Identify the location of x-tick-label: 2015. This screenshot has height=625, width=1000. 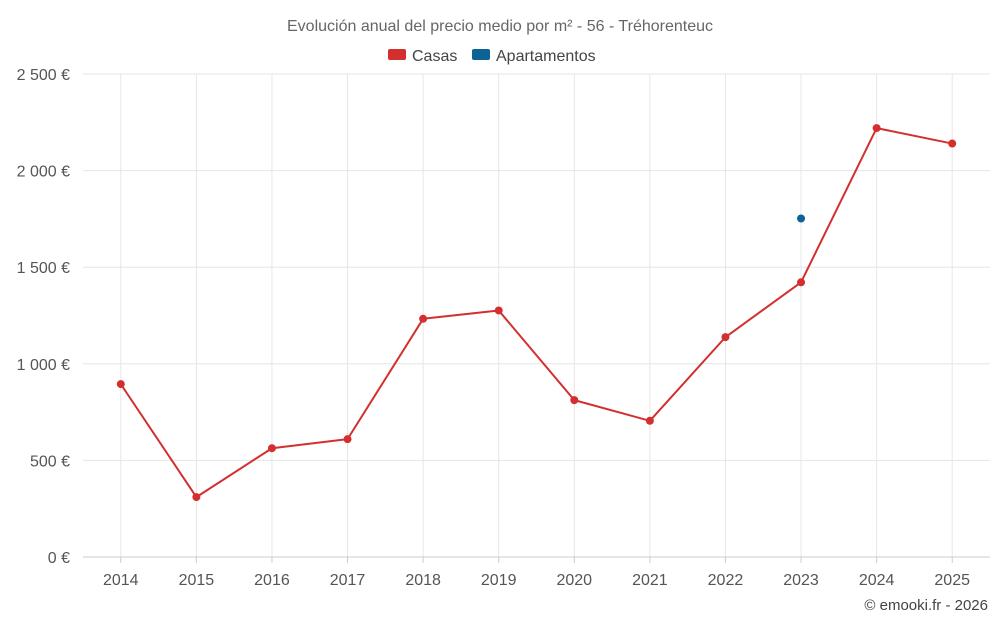
(197, 580).